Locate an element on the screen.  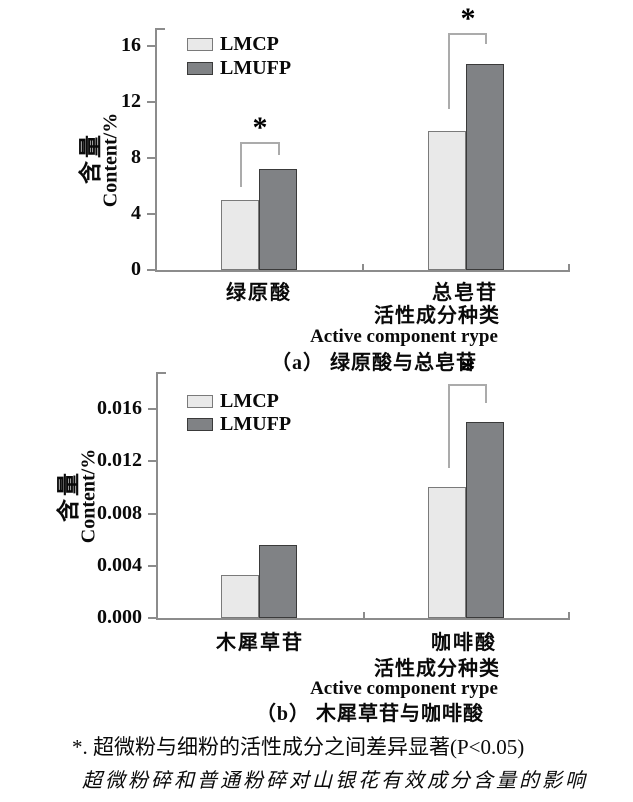
y-tick-label: 0.004 is located at coordinates (119, 565).